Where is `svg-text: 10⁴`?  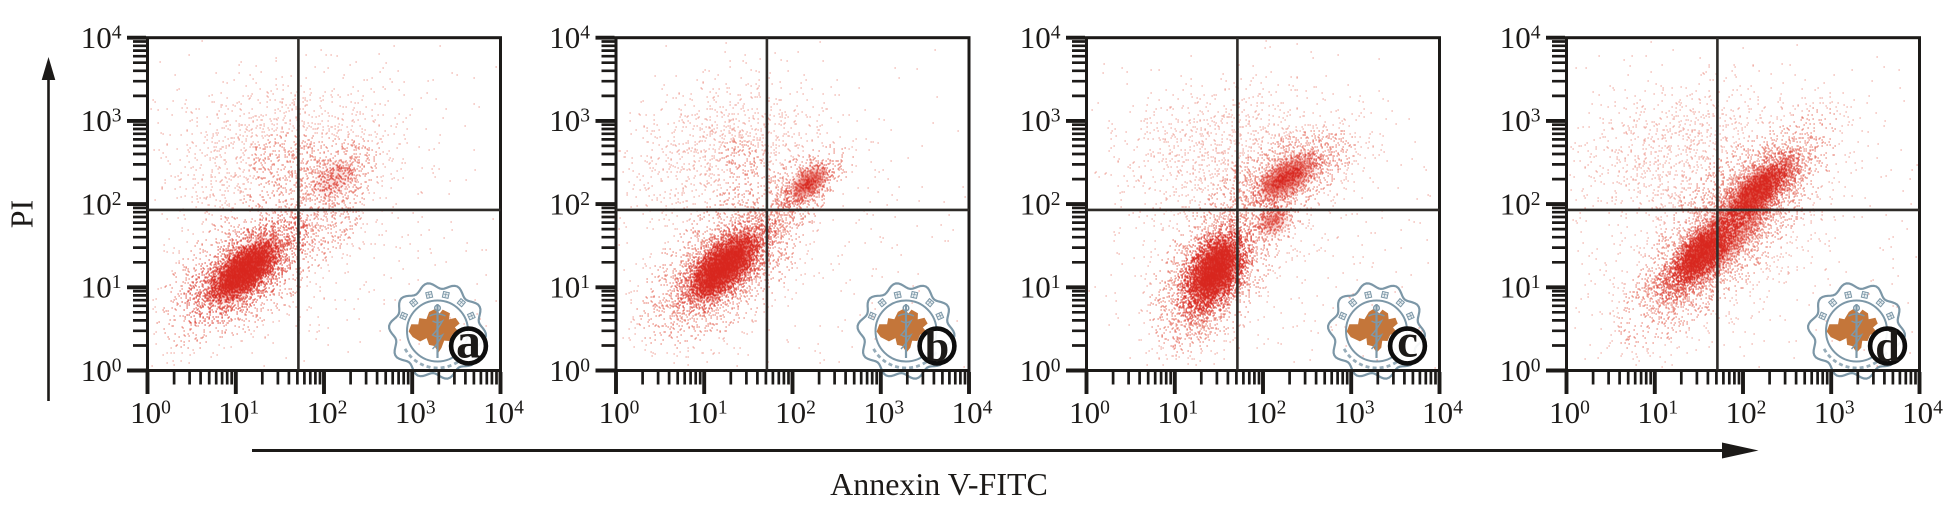 svg-text: 10⁴ is located at coordinates (1520, 37).